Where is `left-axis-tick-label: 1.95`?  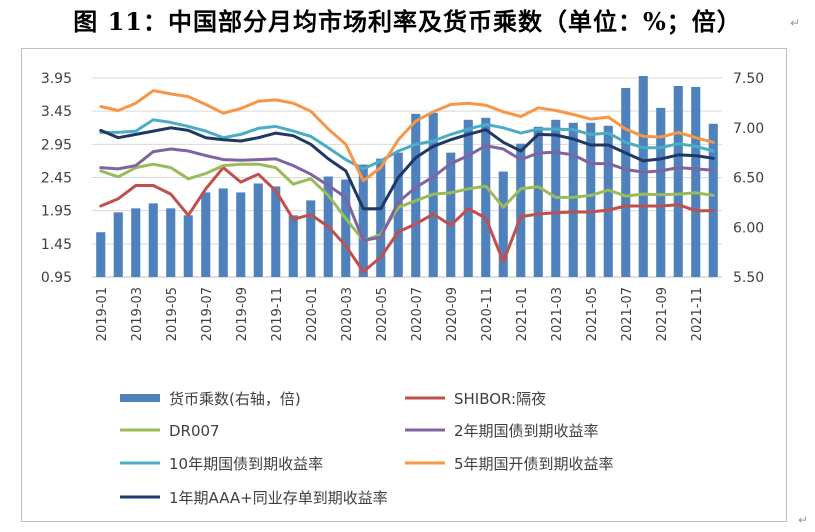
left-axis-tick-label: 1.95 is located at coordinates (56, 212).